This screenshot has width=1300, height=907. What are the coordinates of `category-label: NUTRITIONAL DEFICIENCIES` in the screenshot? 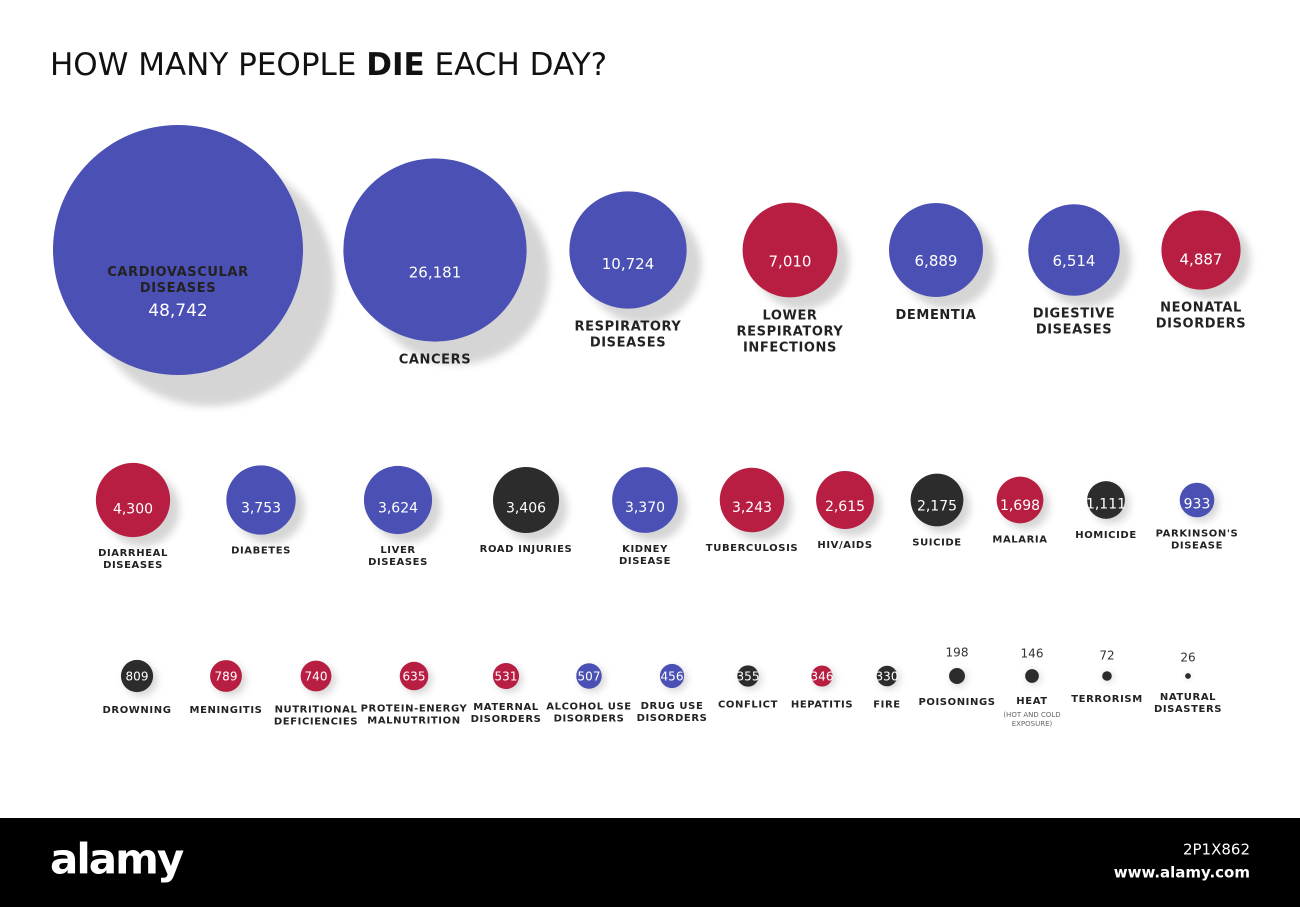 It's located at (316, 715).